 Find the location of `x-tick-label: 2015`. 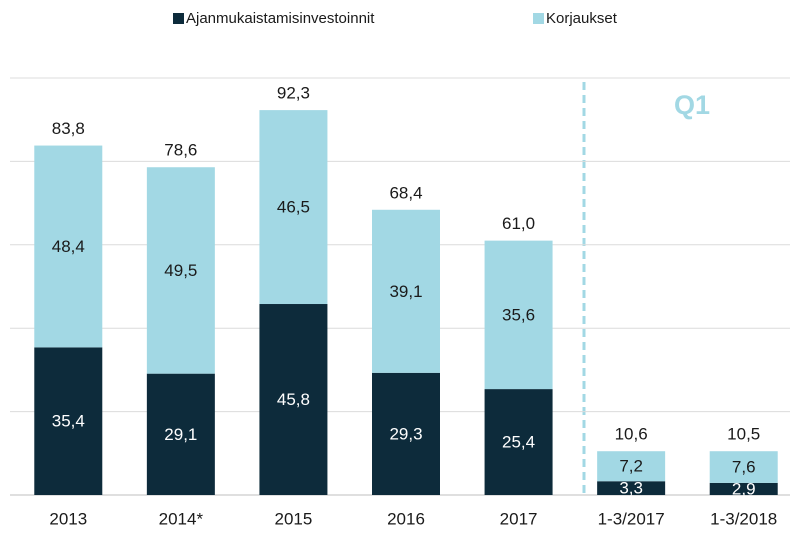

x-tick-label: 2015 is located at coordinates (294, 518).